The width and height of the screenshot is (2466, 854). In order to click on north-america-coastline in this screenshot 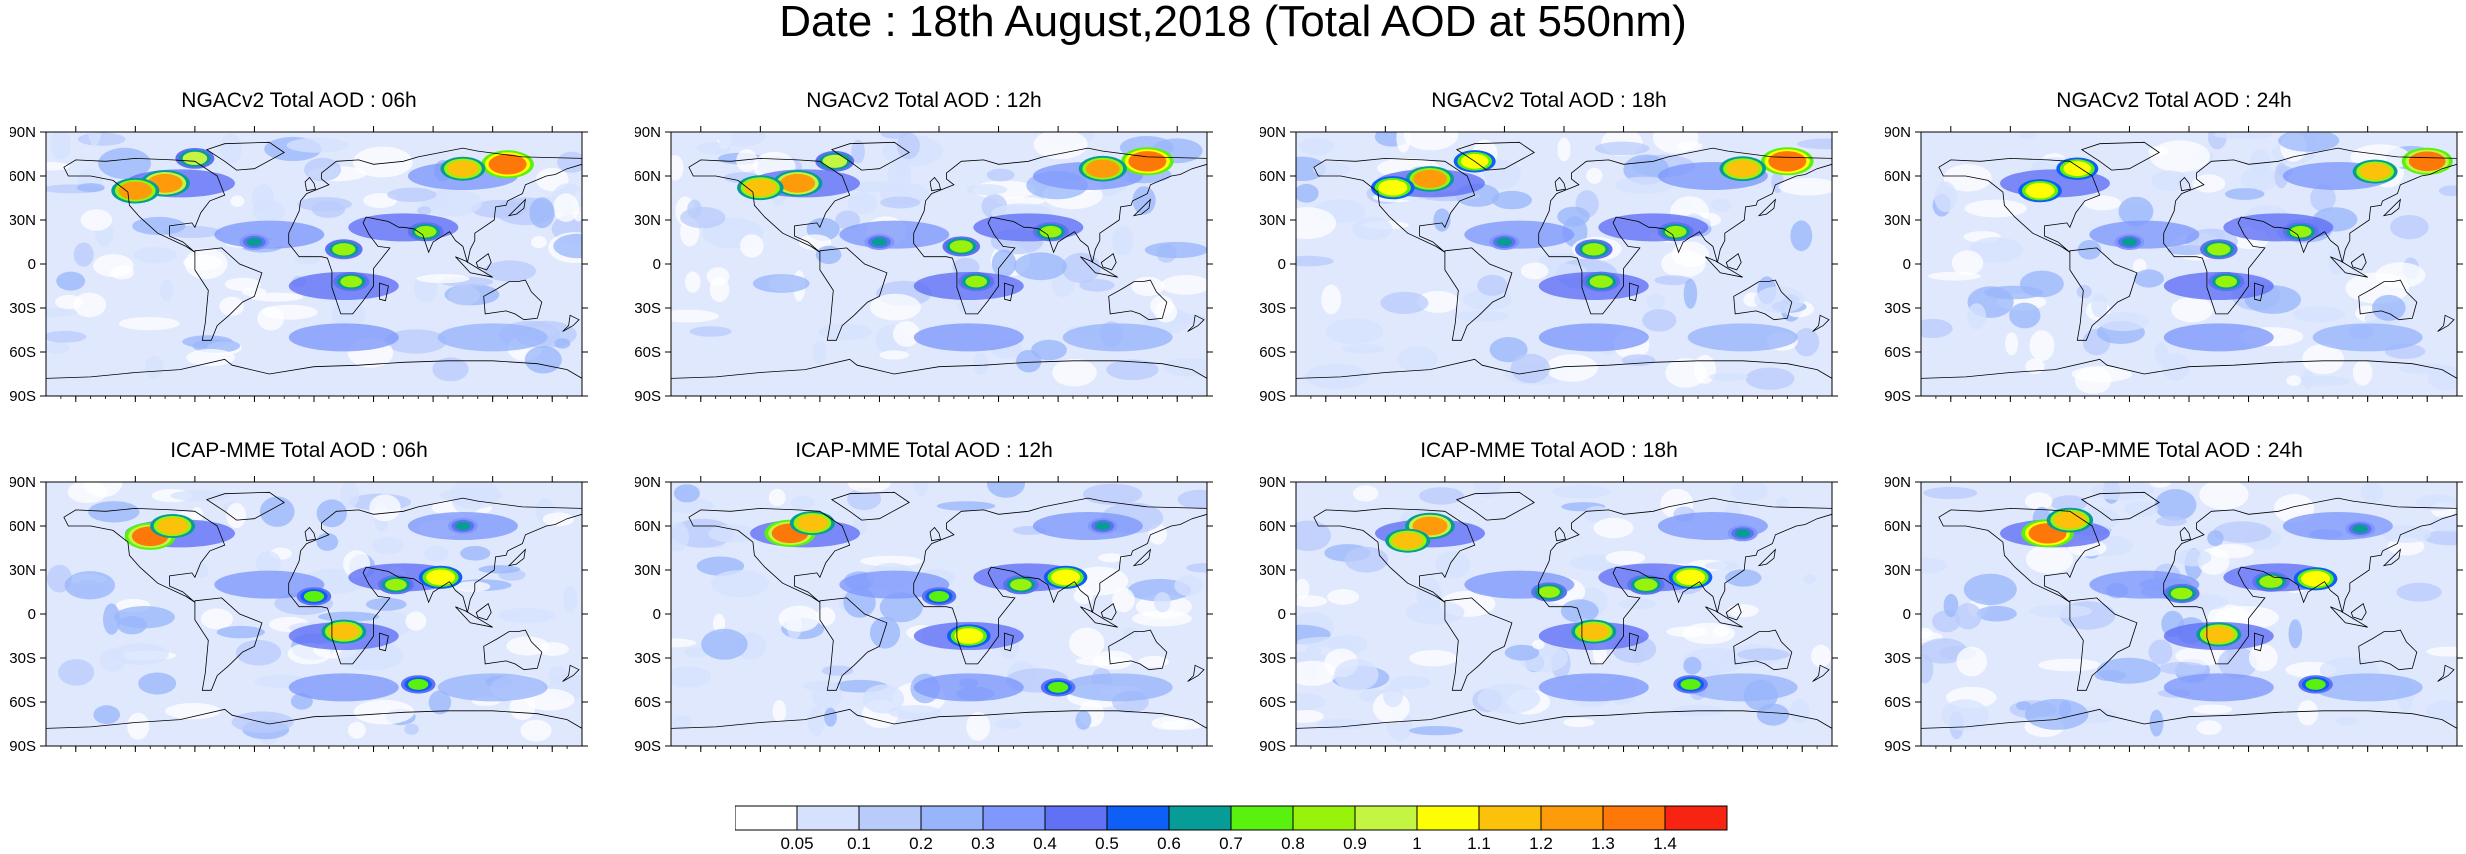, I will do `click(769, 205)`.